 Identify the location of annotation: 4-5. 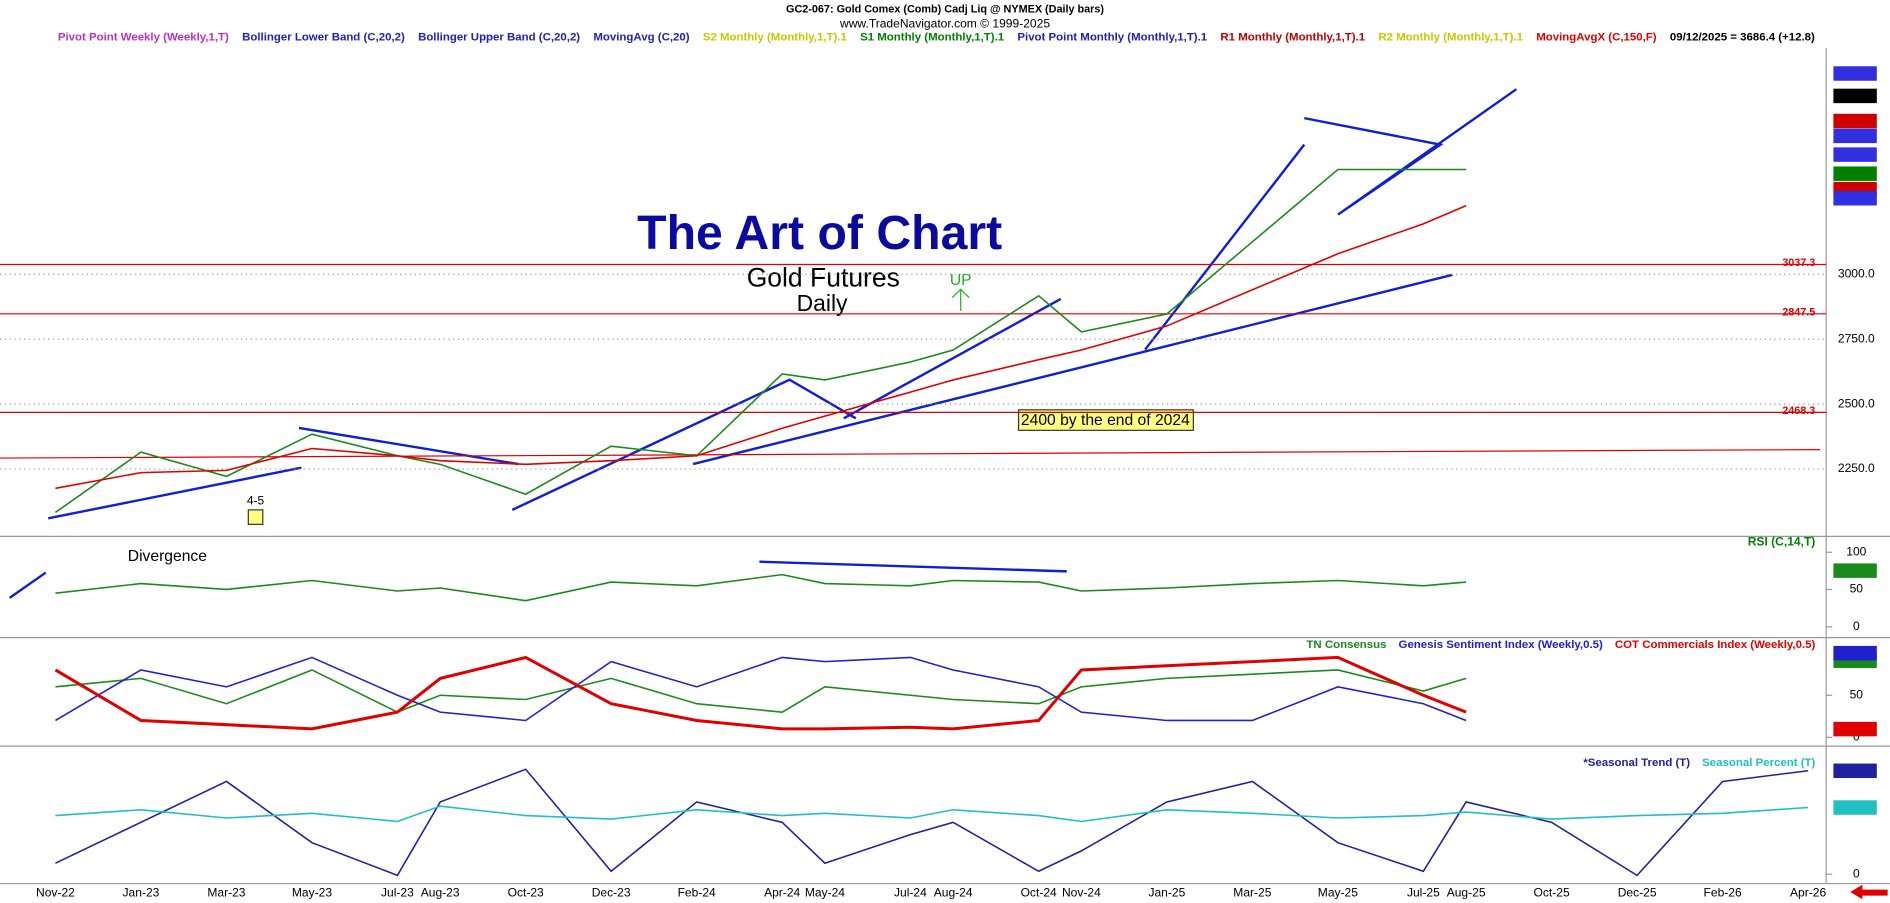
(256, 501).